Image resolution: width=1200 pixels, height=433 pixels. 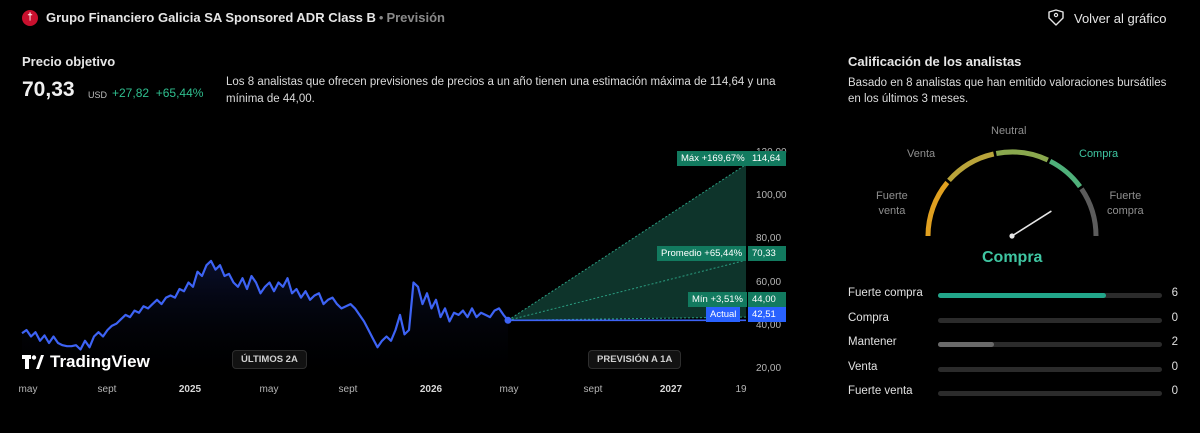 What do you see at coordinates (872, 342) in the screenshot?
I see `rating-row-label: Mantener` at bounding box center [872, 342].